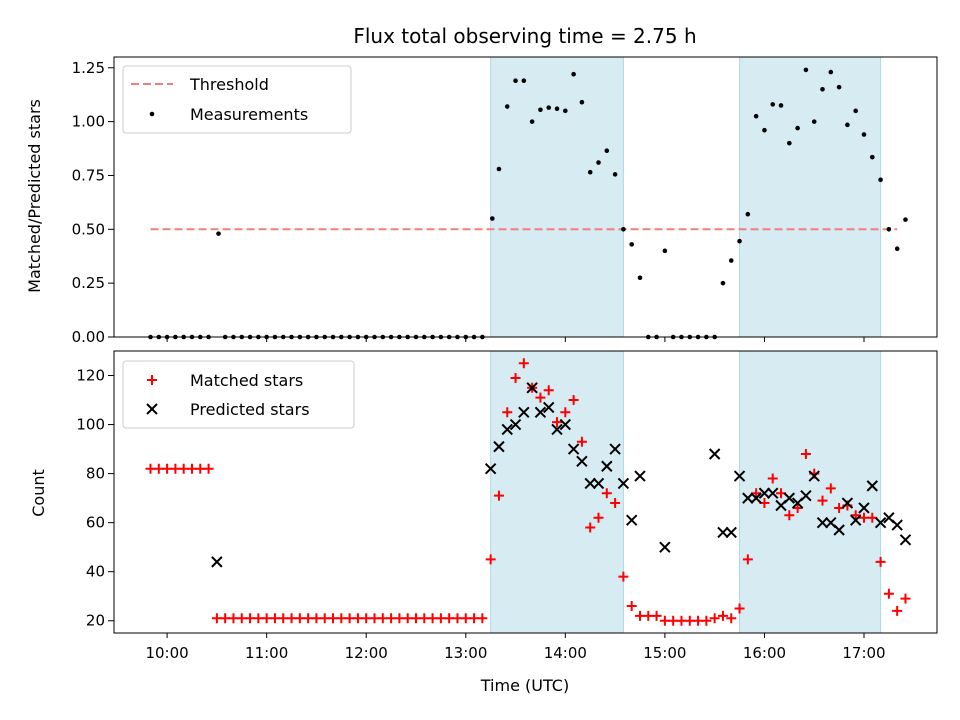  I want to click on bottom-legend: Matched stars Predicted stars, so click(238, 394).